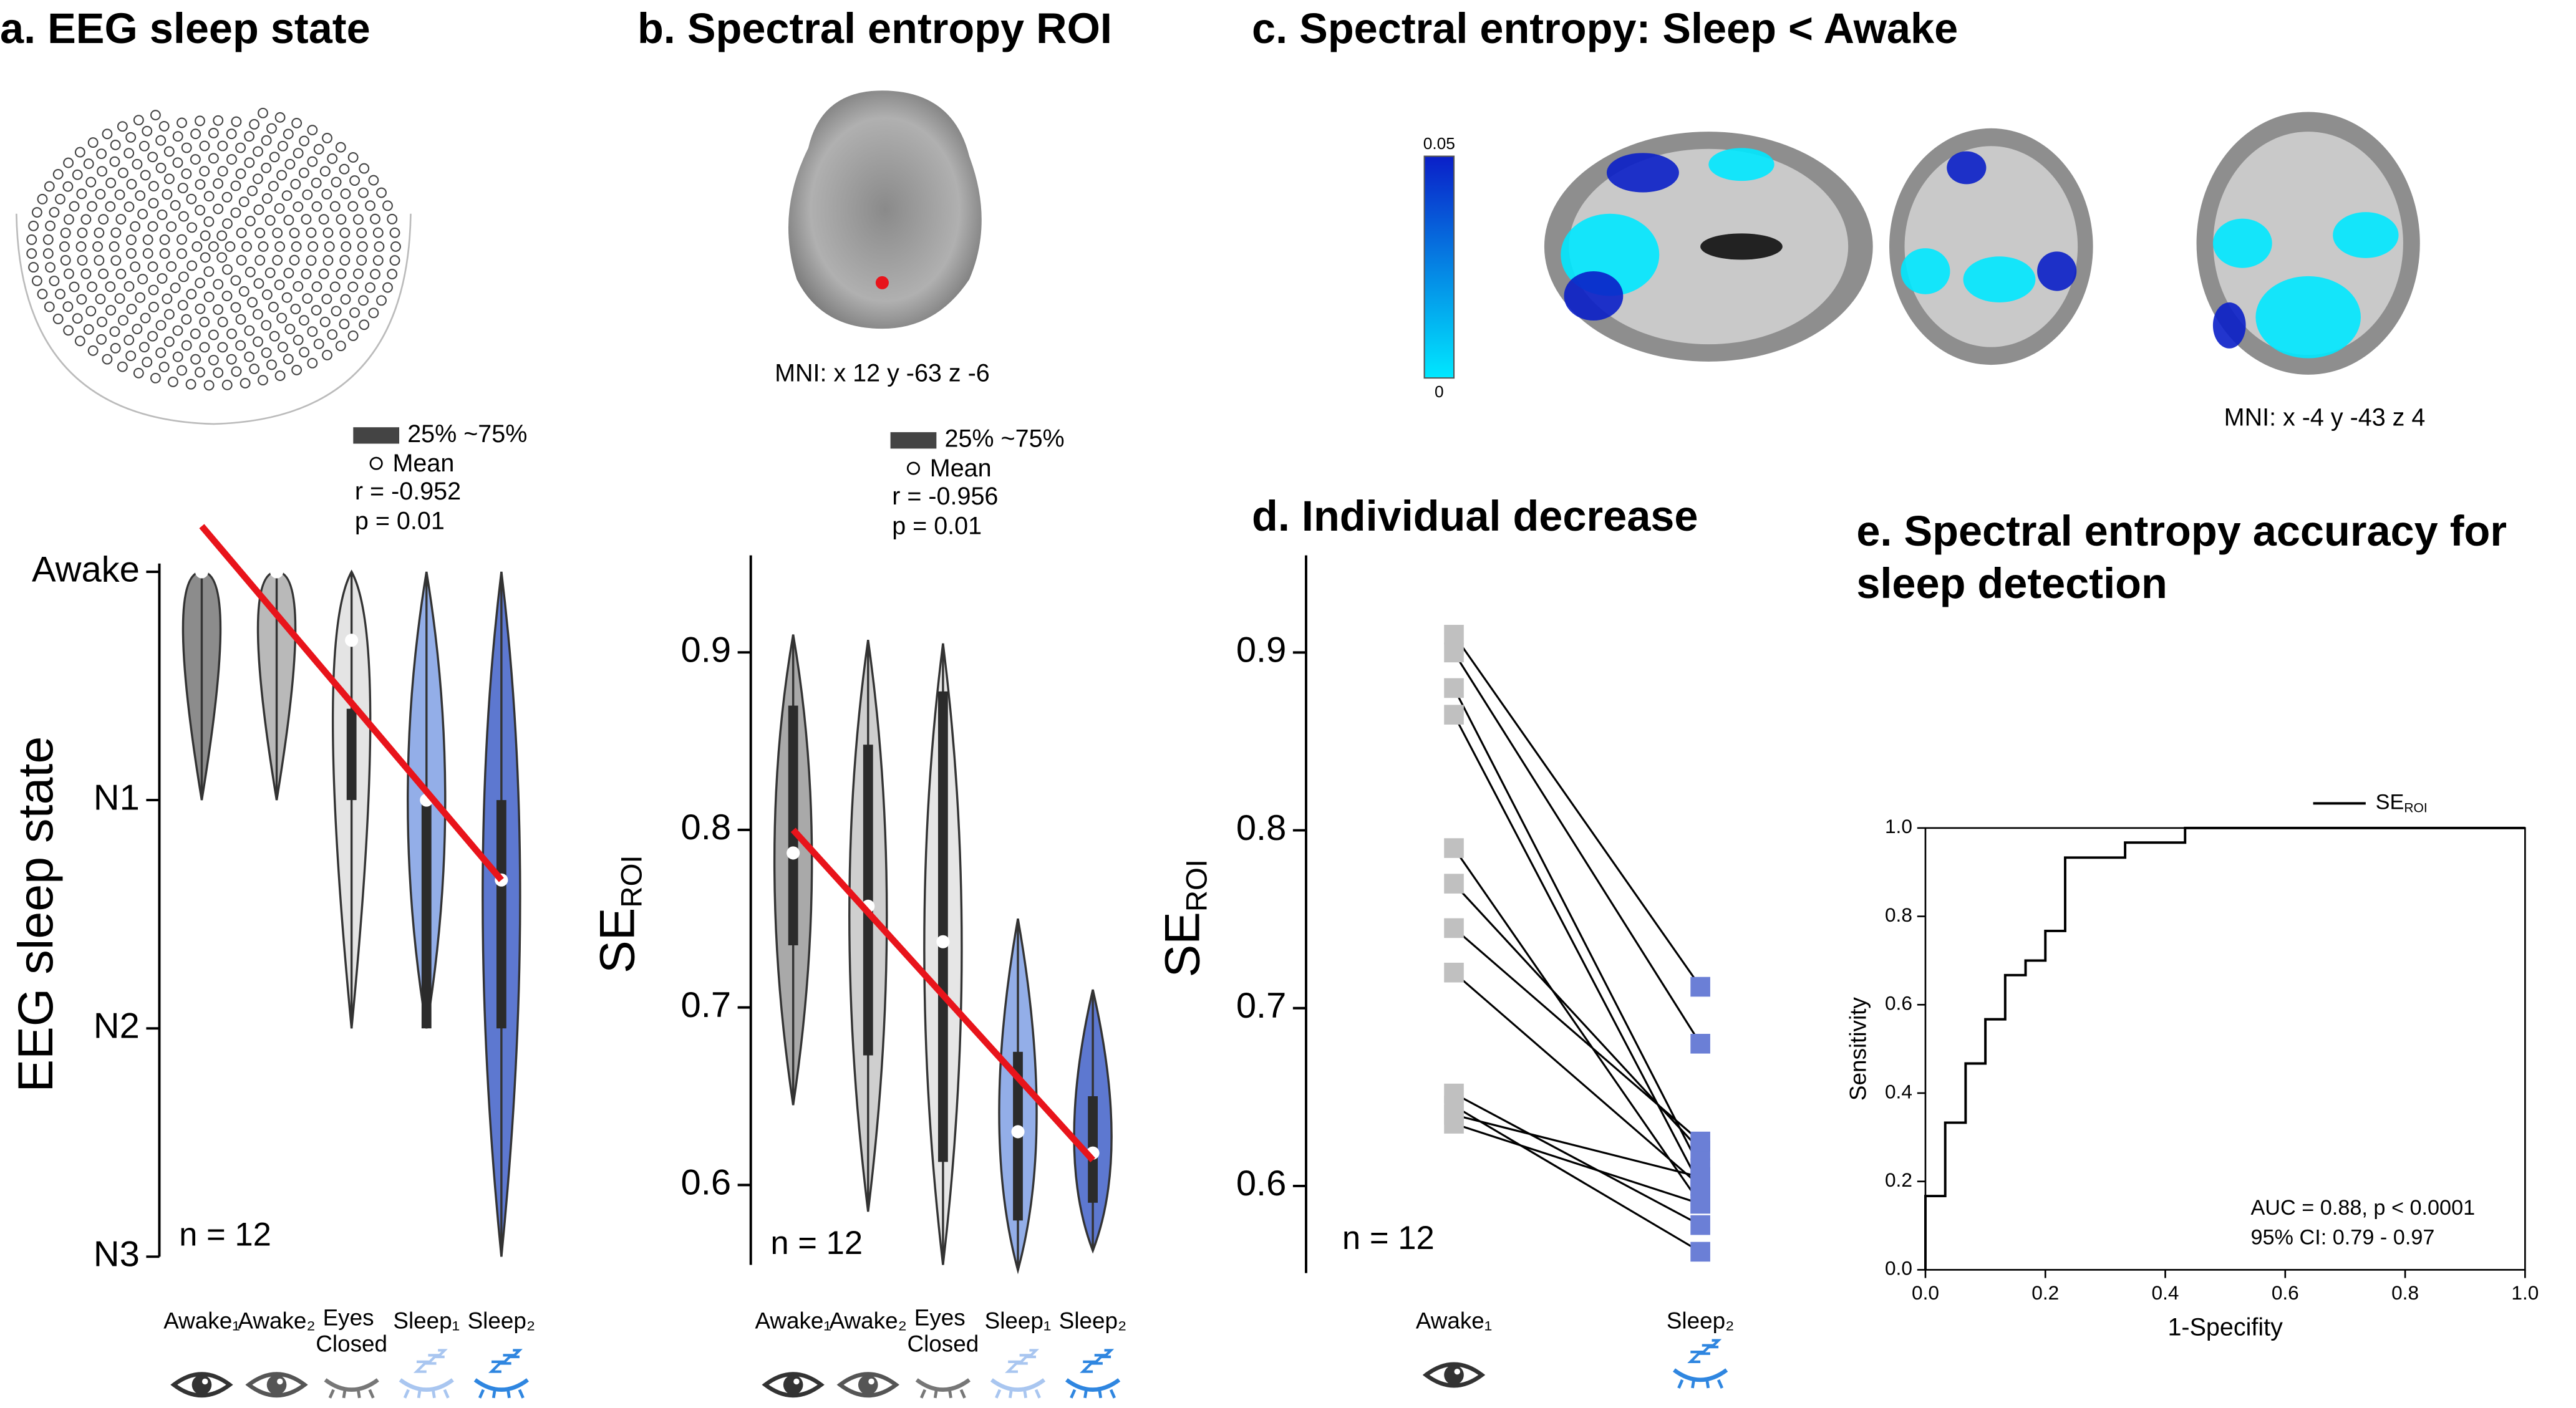  Describe the element at coordinates (1898, 1268) in the screenshot. I see `y-tick-label: 0.0` at that location.